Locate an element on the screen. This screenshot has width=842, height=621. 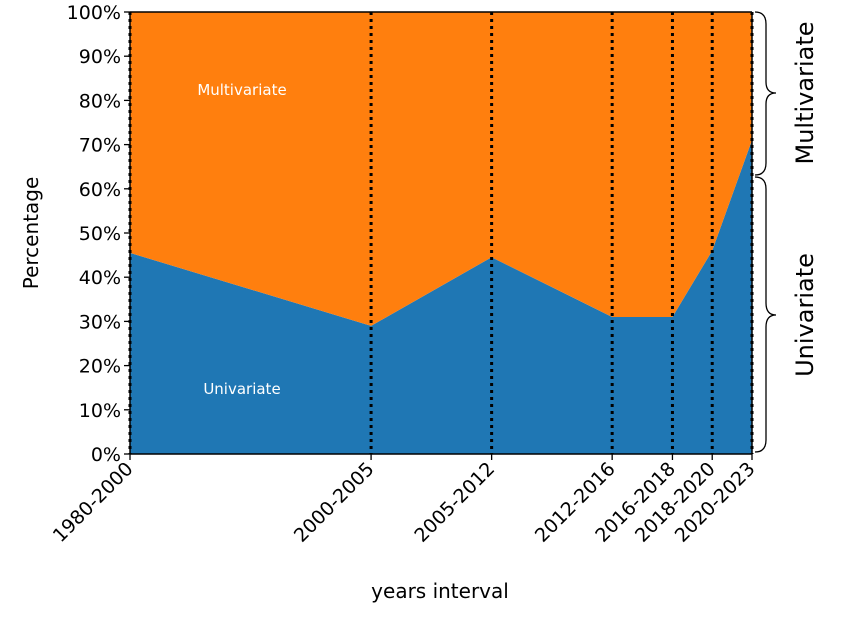
x-axis-label: years interval is located at coordinates (440, 591).